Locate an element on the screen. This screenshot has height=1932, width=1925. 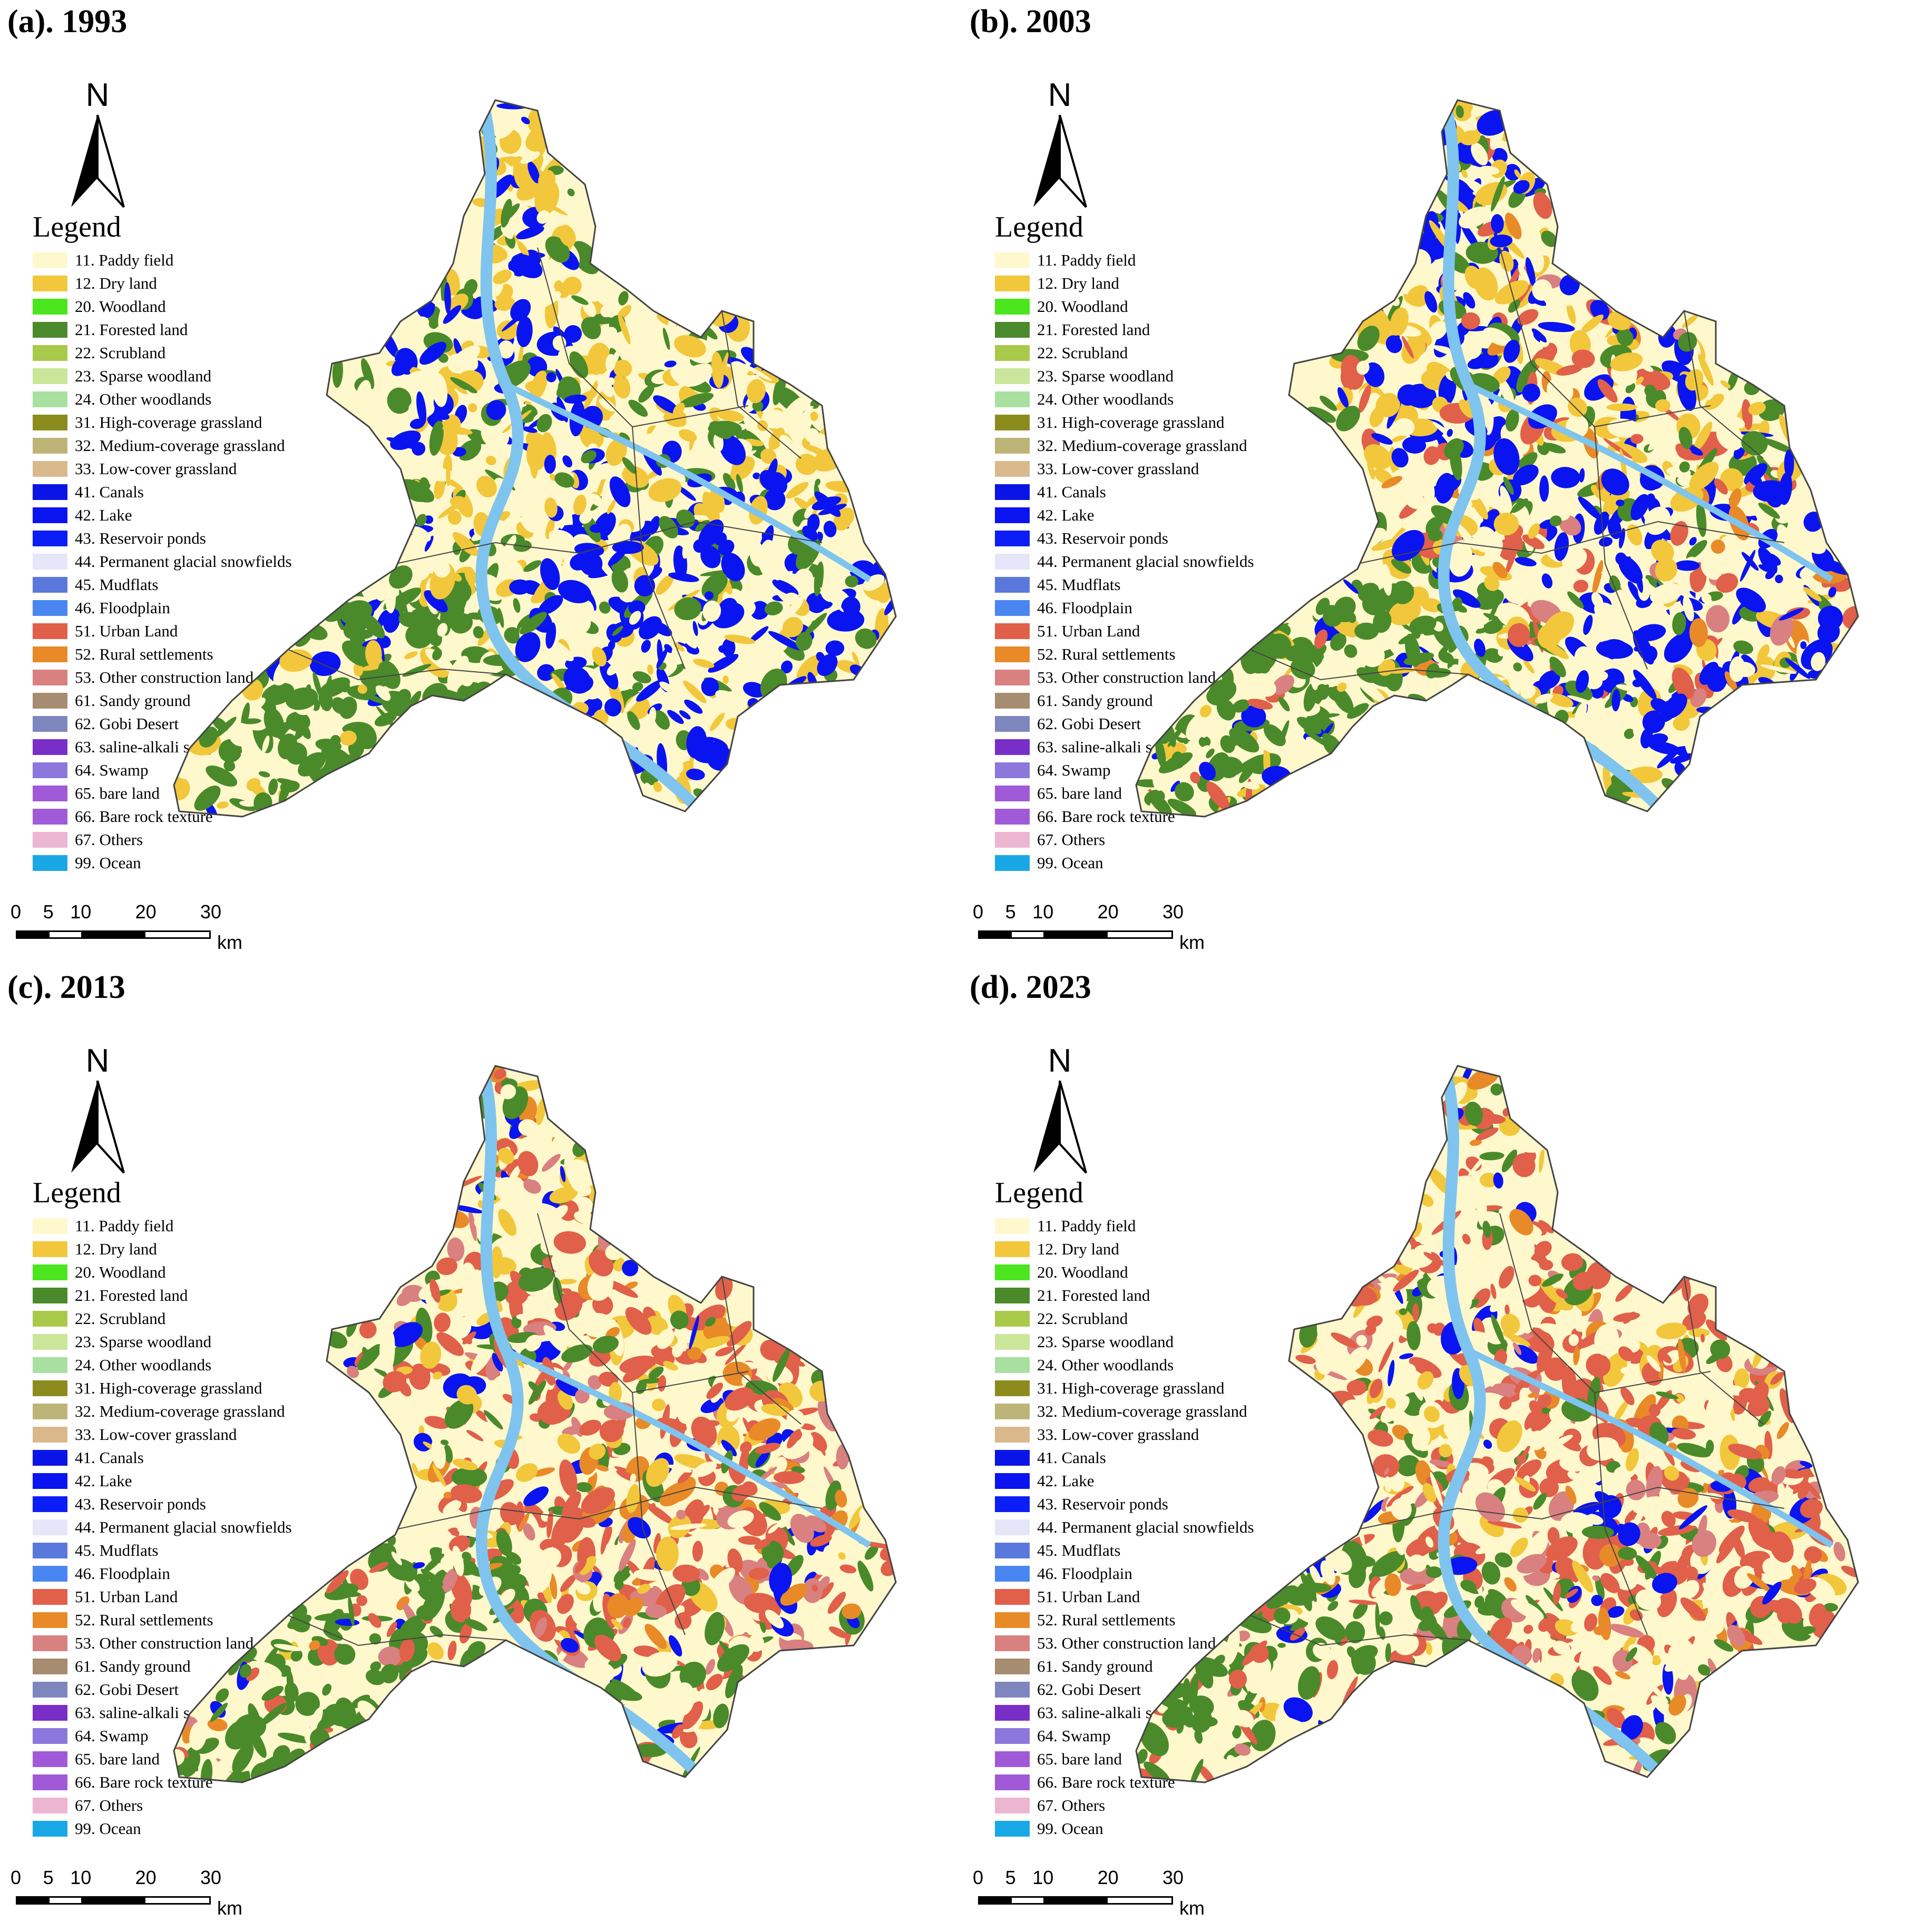
scale-bar: 0 5 10 20 30 km is located at coordinates (1096, 1896).